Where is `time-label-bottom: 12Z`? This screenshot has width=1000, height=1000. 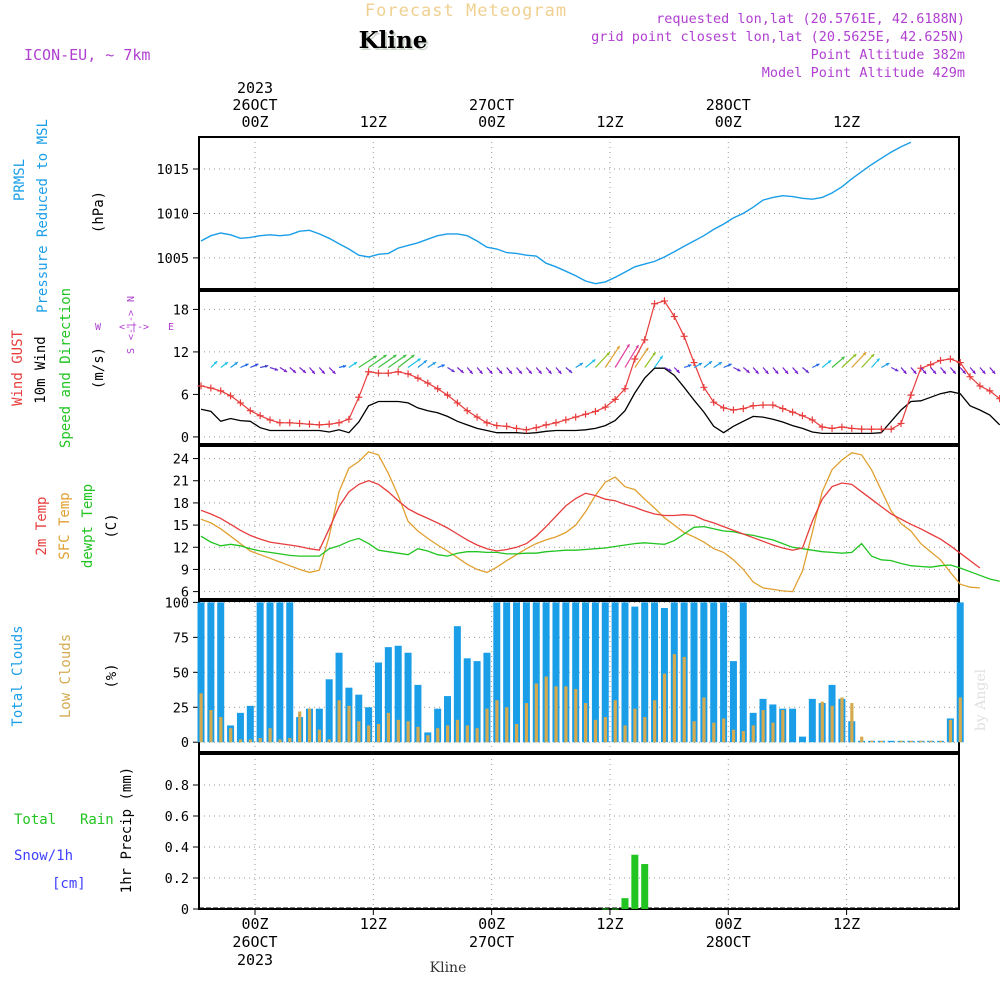
time-label-bottom: 12Z is located at coordinates (373, 924).